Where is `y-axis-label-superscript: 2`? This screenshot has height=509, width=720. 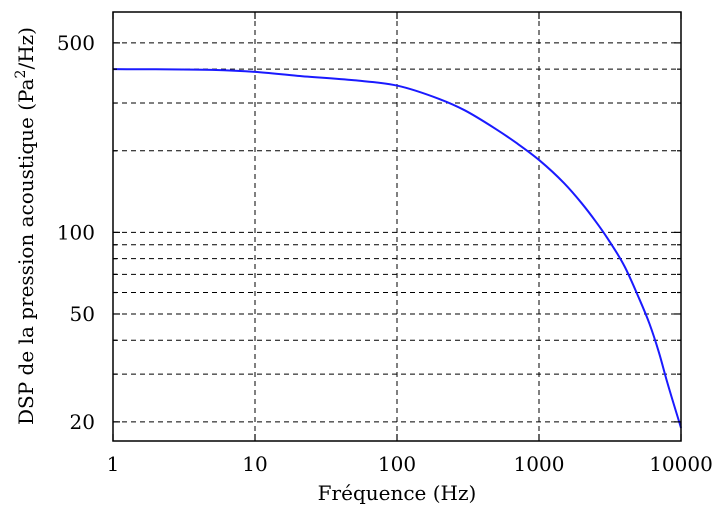 y-axis-label-superscript: 2 is located at coordinates (21, 74).